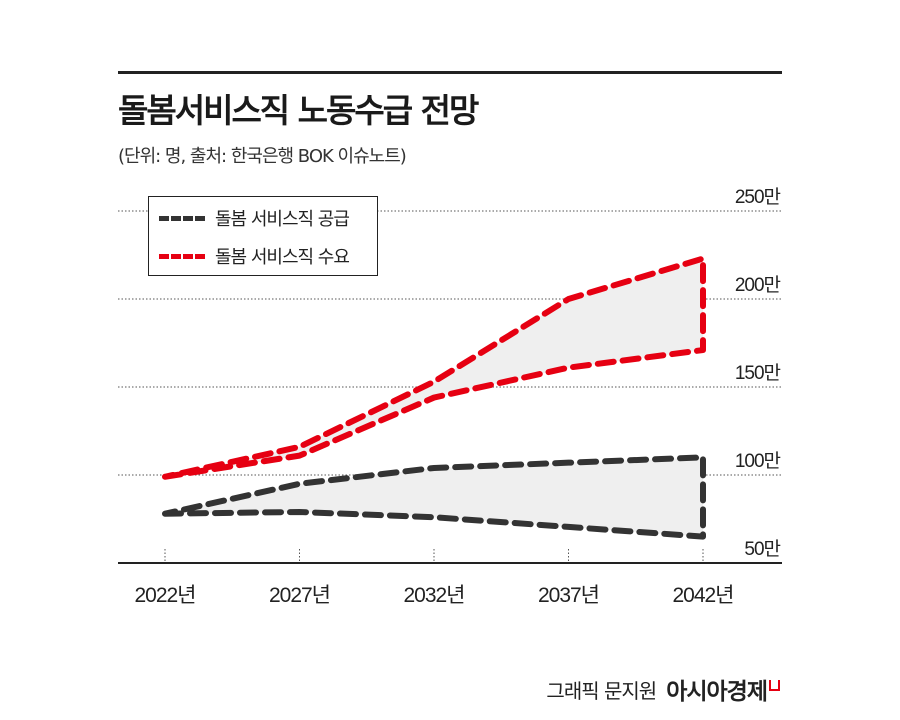 The image size is (900, 720). What do you see at coordinates (182, 256) in the screenshot?
I see `legend-swatch-demand` at bounding box center [182, 256].